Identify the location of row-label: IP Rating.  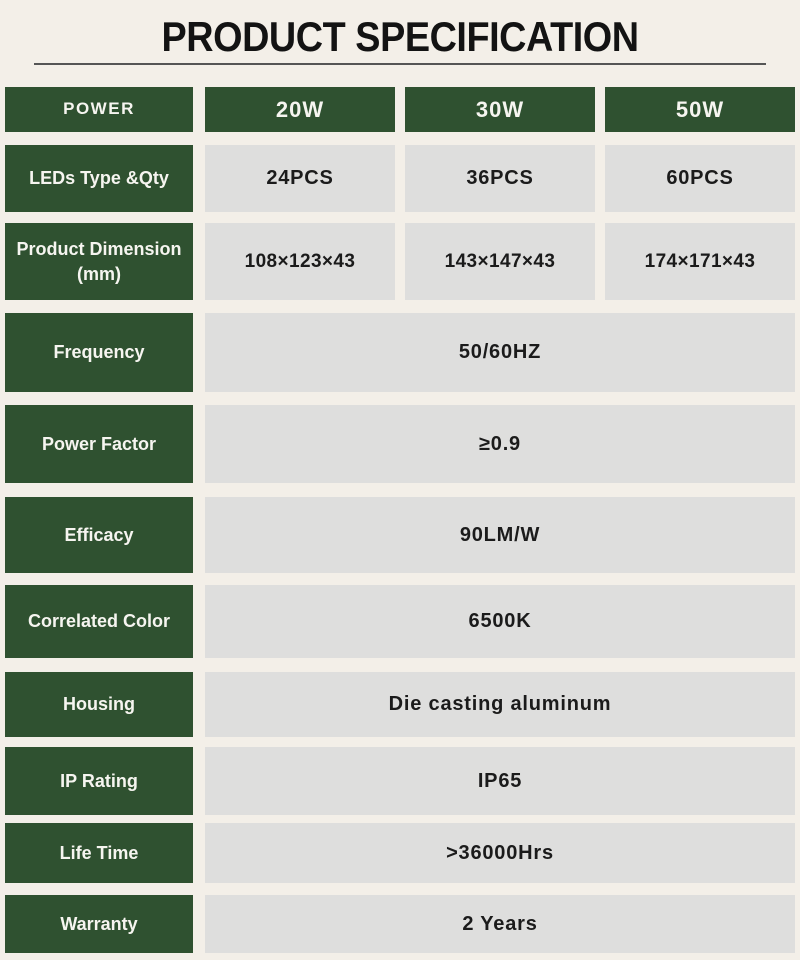
(99, 781).